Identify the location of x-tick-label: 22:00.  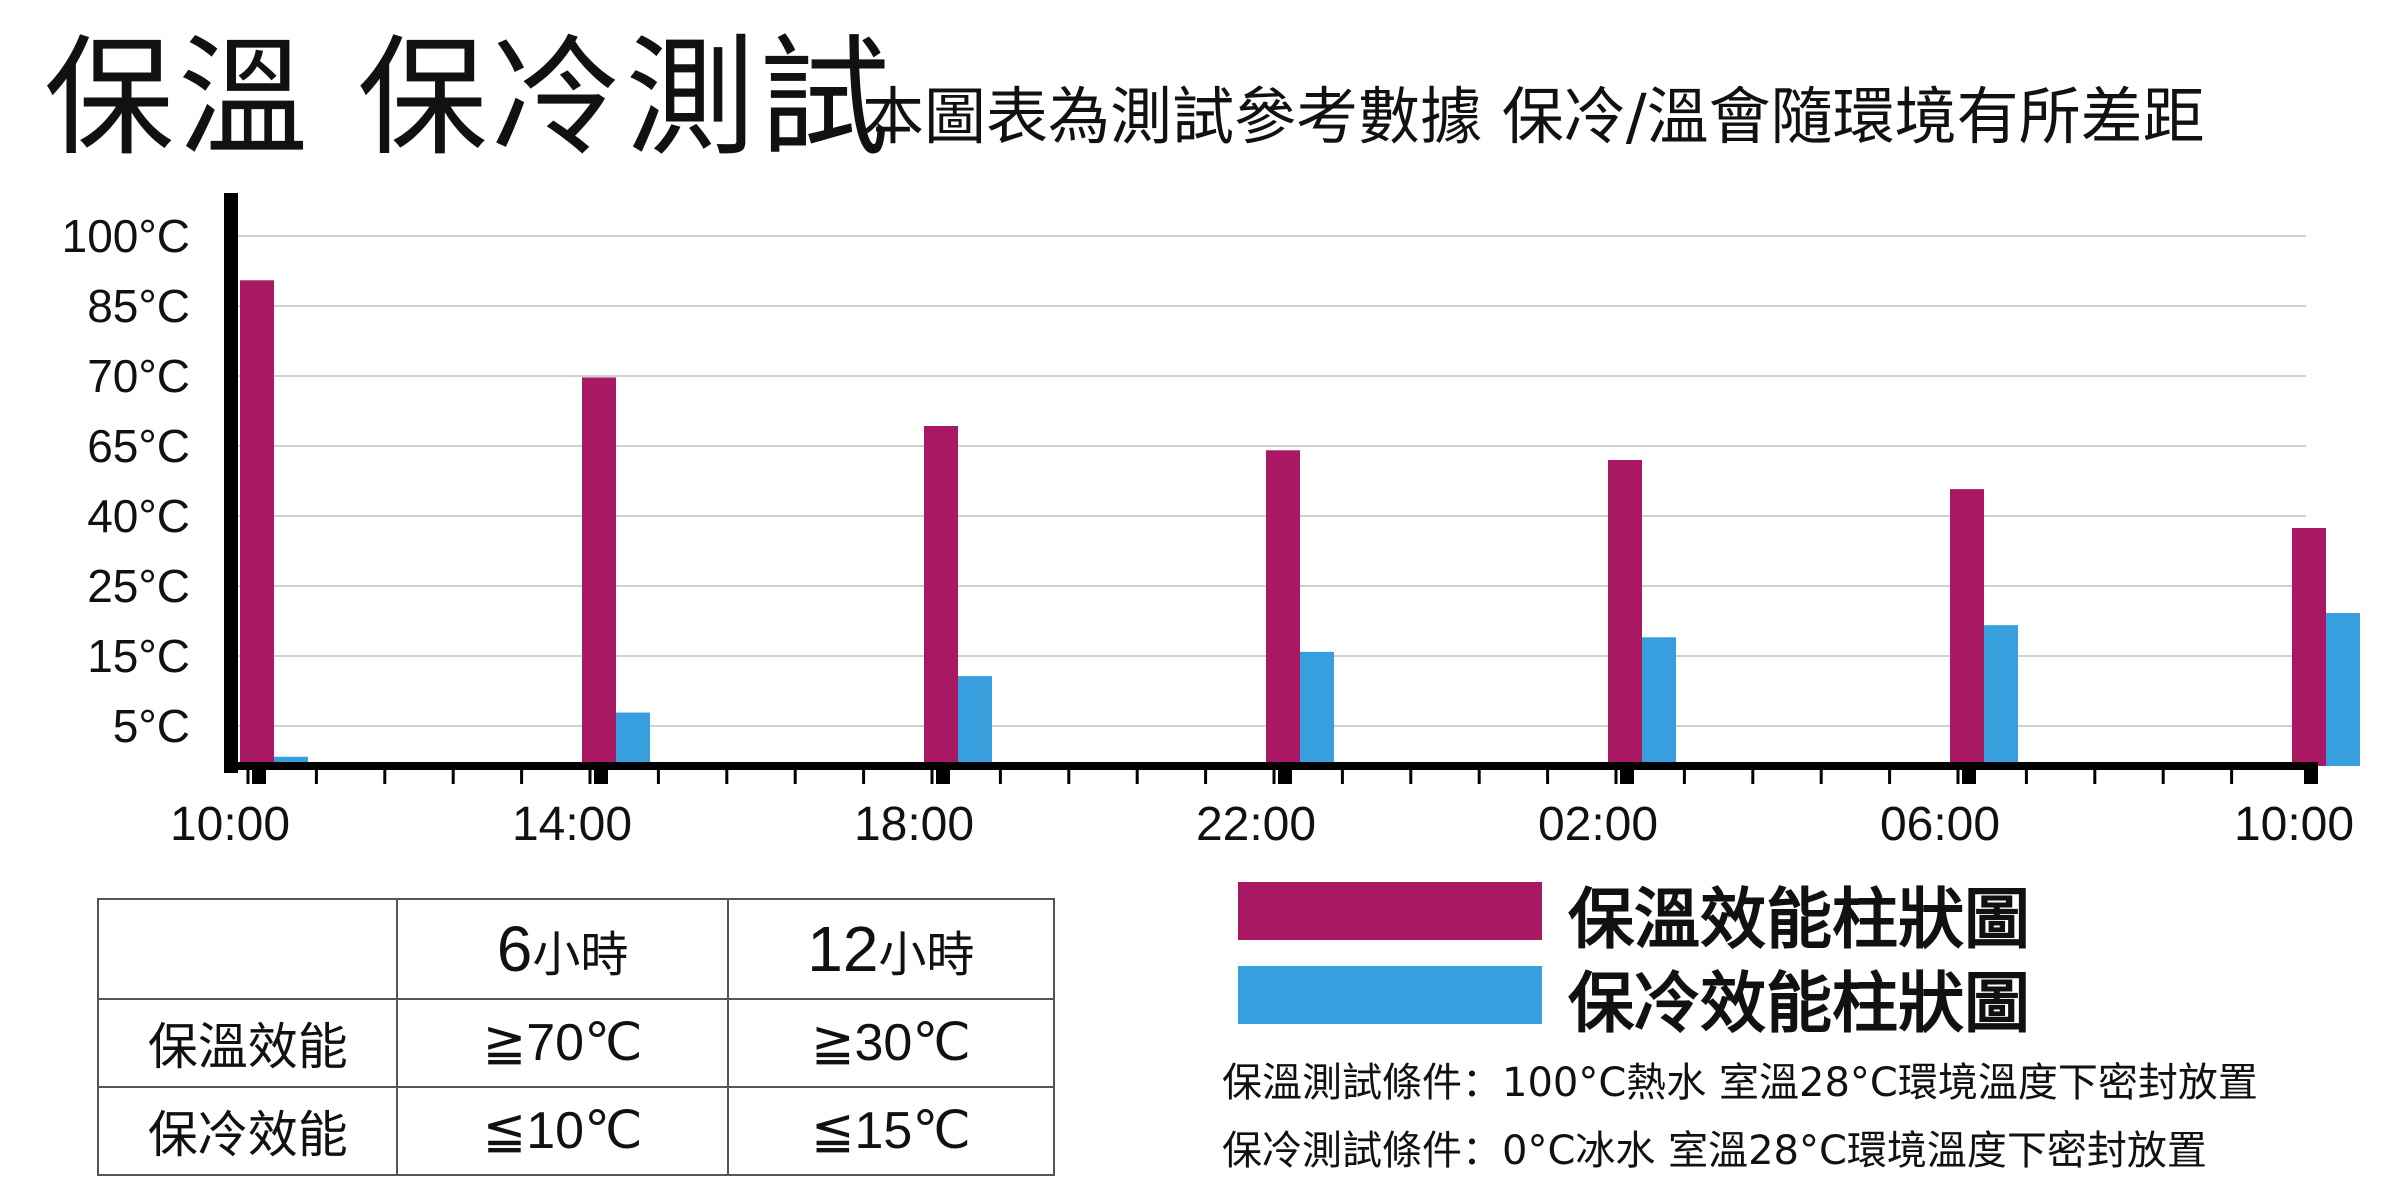
(1256, 824).